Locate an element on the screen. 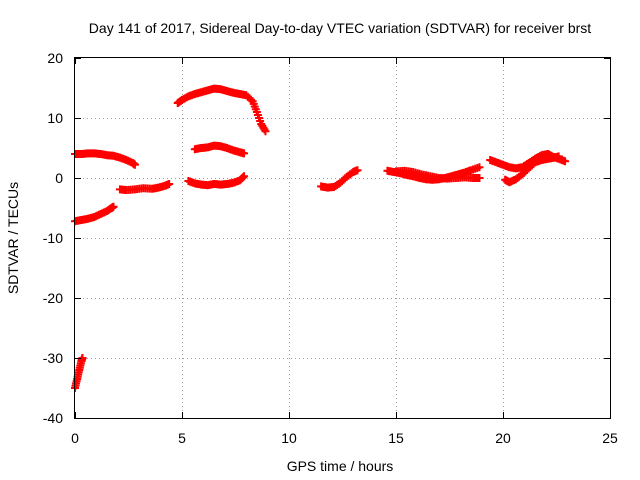 The height and width of the screenshot is (480, 640). y-tick-label: -20 is located at coordinates (53, 298).